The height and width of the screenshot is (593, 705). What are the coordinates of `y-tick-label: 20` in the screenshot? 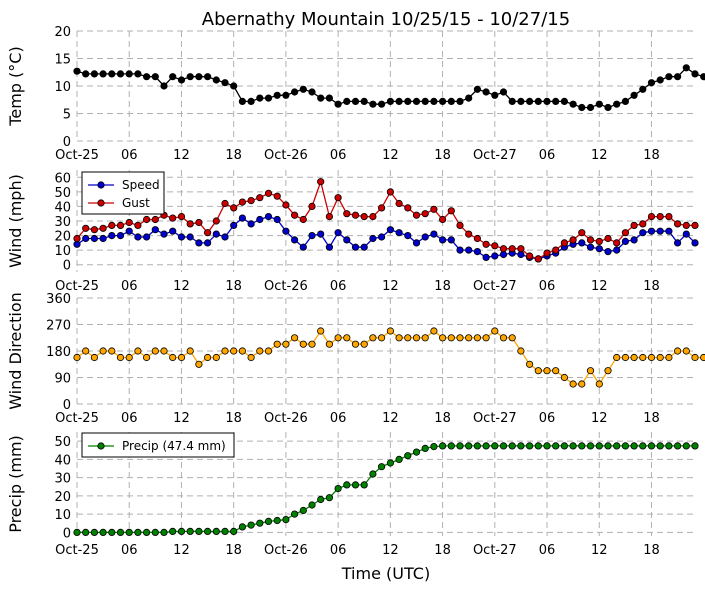 It's located at (62, 32).